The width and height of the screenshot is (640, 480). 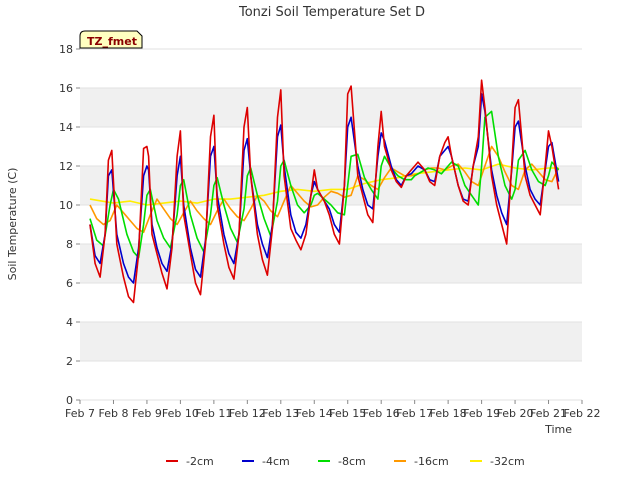 What do you see at coordinates (448, 413) in the screenshot?
I see `x-tick-label: Feb 18` at bounding box center [448, 413].